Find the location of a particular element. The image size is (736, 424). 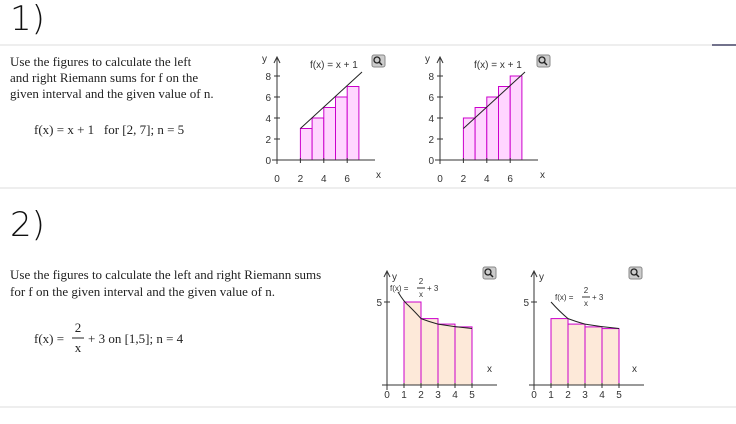

formula: f(x) = 2 x + 3 on [1,5]; n = 4 is located at coordinates (109, 337).